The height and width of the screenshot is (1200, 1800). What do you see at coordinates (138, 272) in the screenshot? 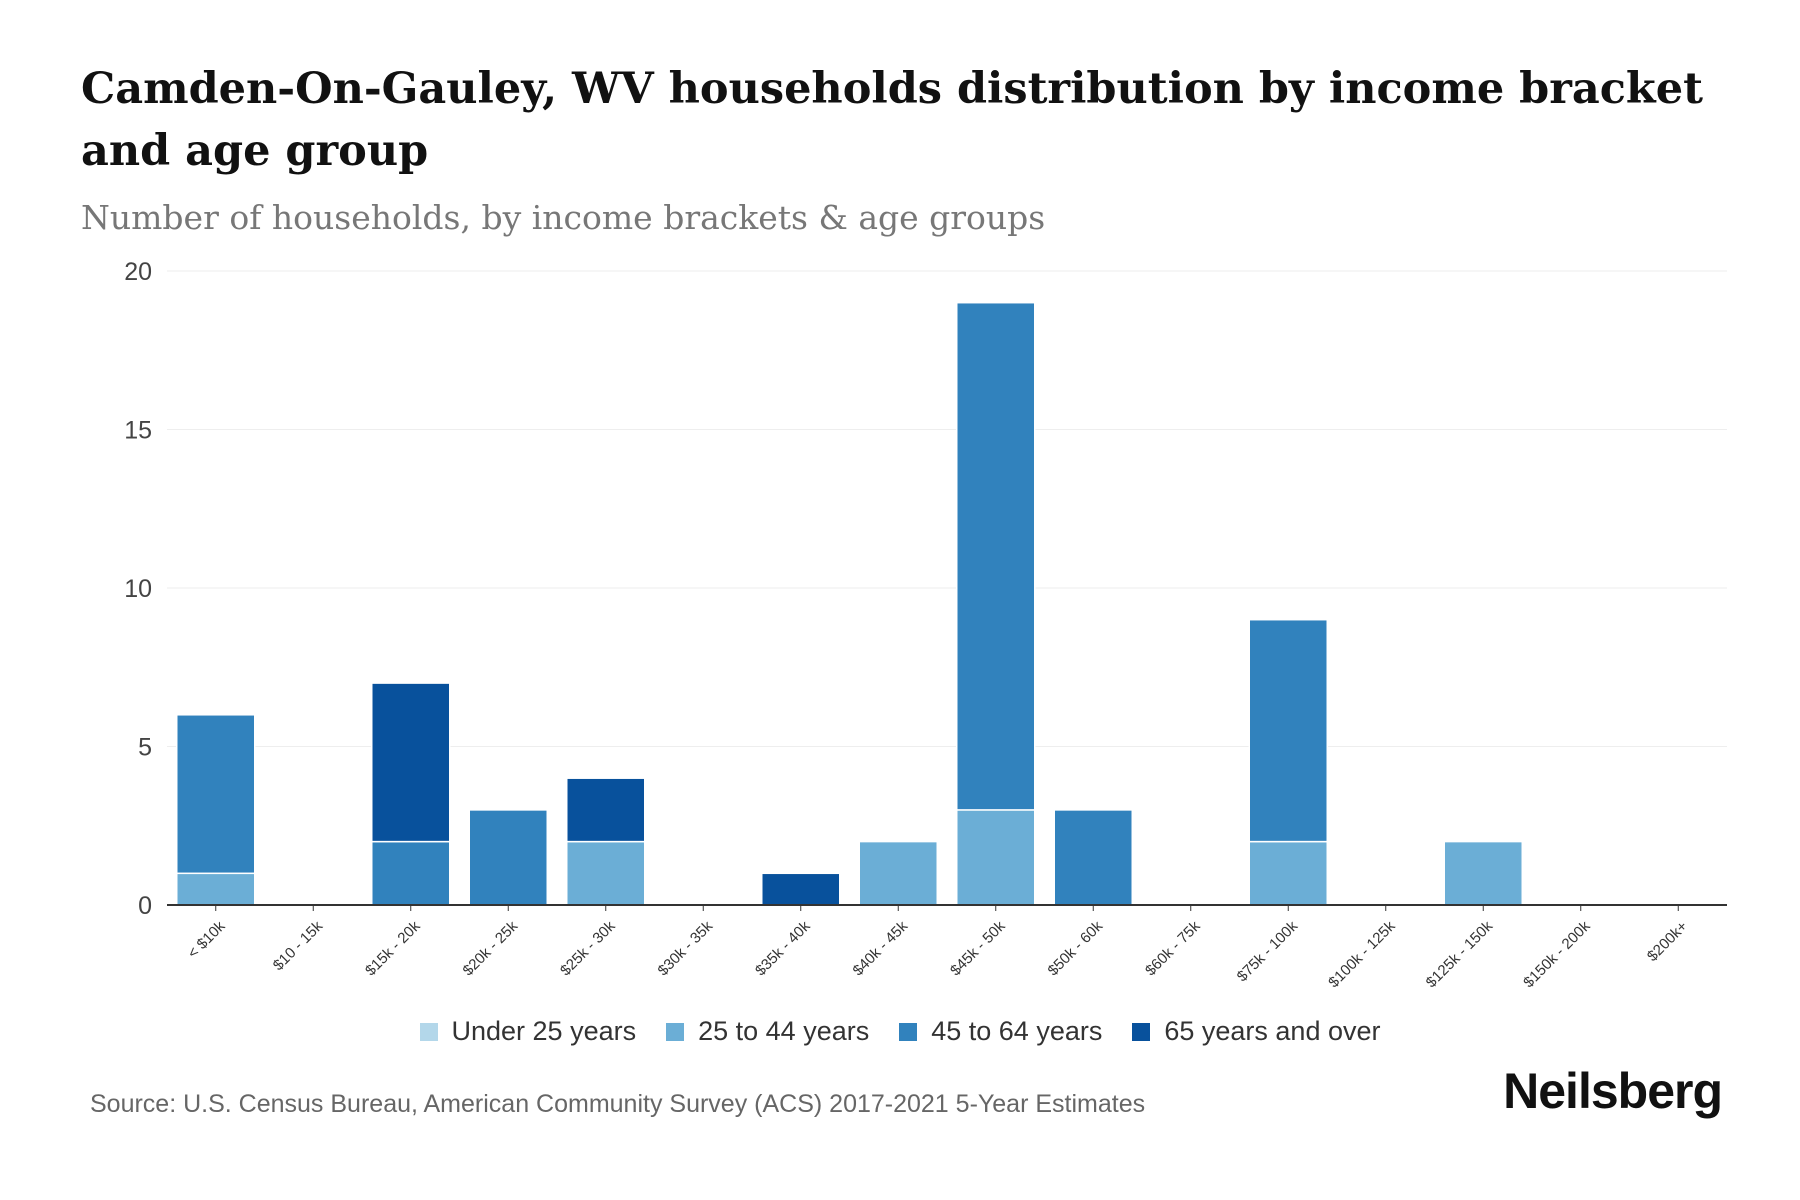
I see `y-tick-label: 20` at bounding box center [138, 272].